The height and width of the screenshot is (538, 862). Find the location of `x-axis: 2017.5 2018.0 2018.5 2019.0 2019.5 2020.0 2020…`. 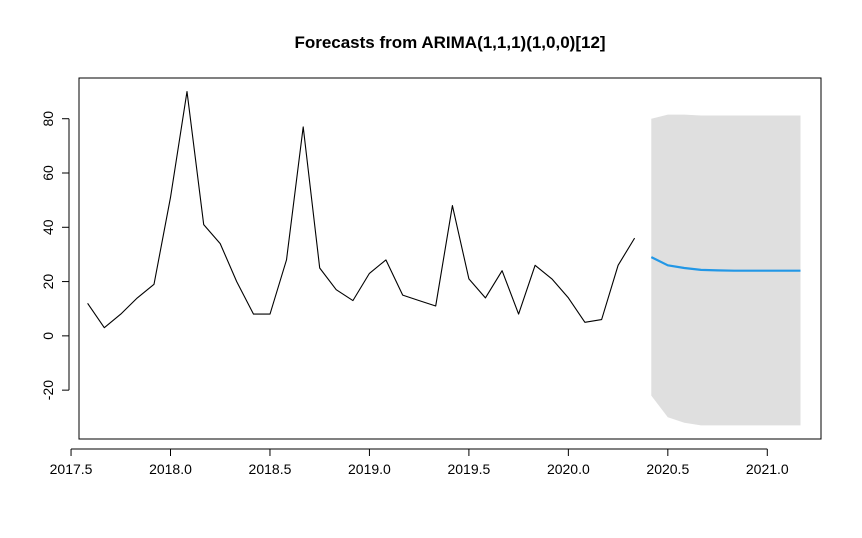

x-axis: 2017.5 2018.0 2018.5 2019.0 2019.5 2020.0 2020… is located at coordinates (419, 462).